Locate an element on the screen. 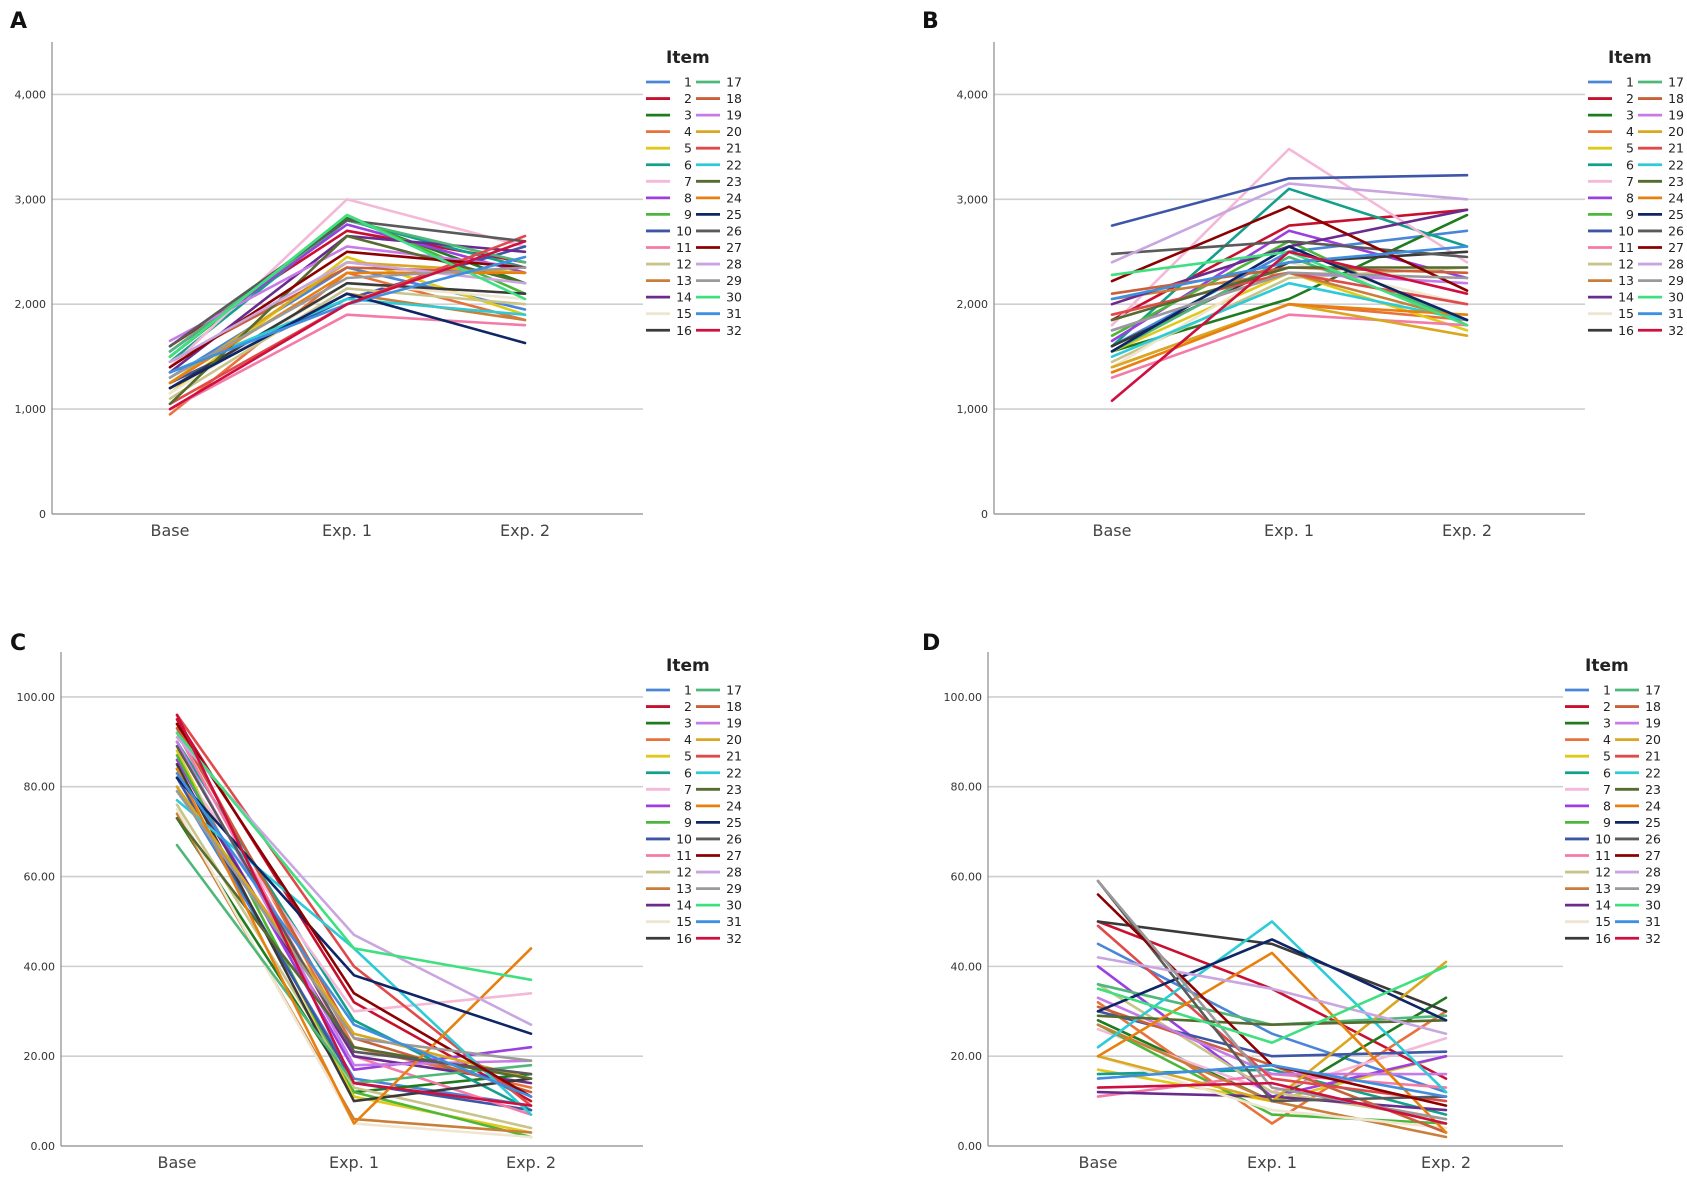  panel-letter: B is located at coordinates (930, 21).